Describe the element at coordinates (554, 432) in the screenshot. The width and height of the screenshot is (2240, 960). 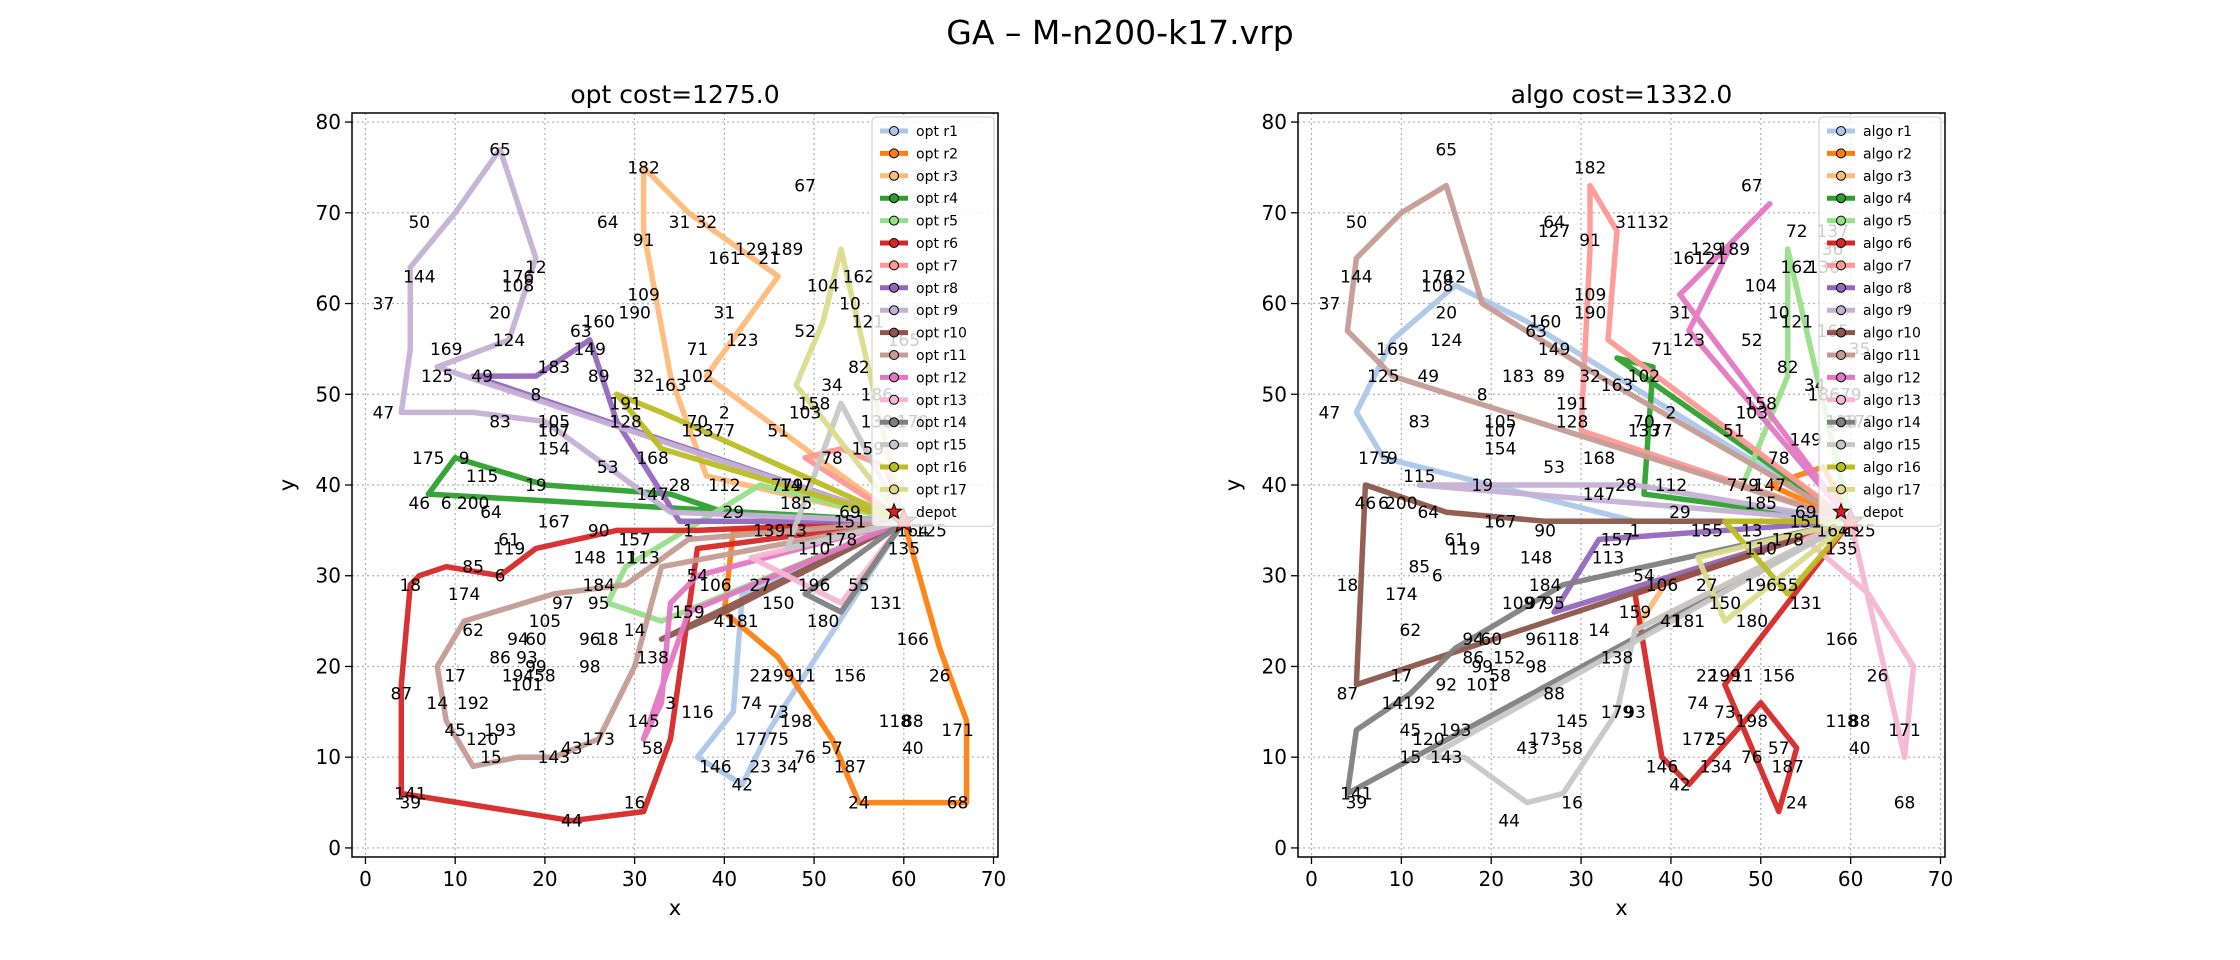
I see `node-label: 107` at that location.